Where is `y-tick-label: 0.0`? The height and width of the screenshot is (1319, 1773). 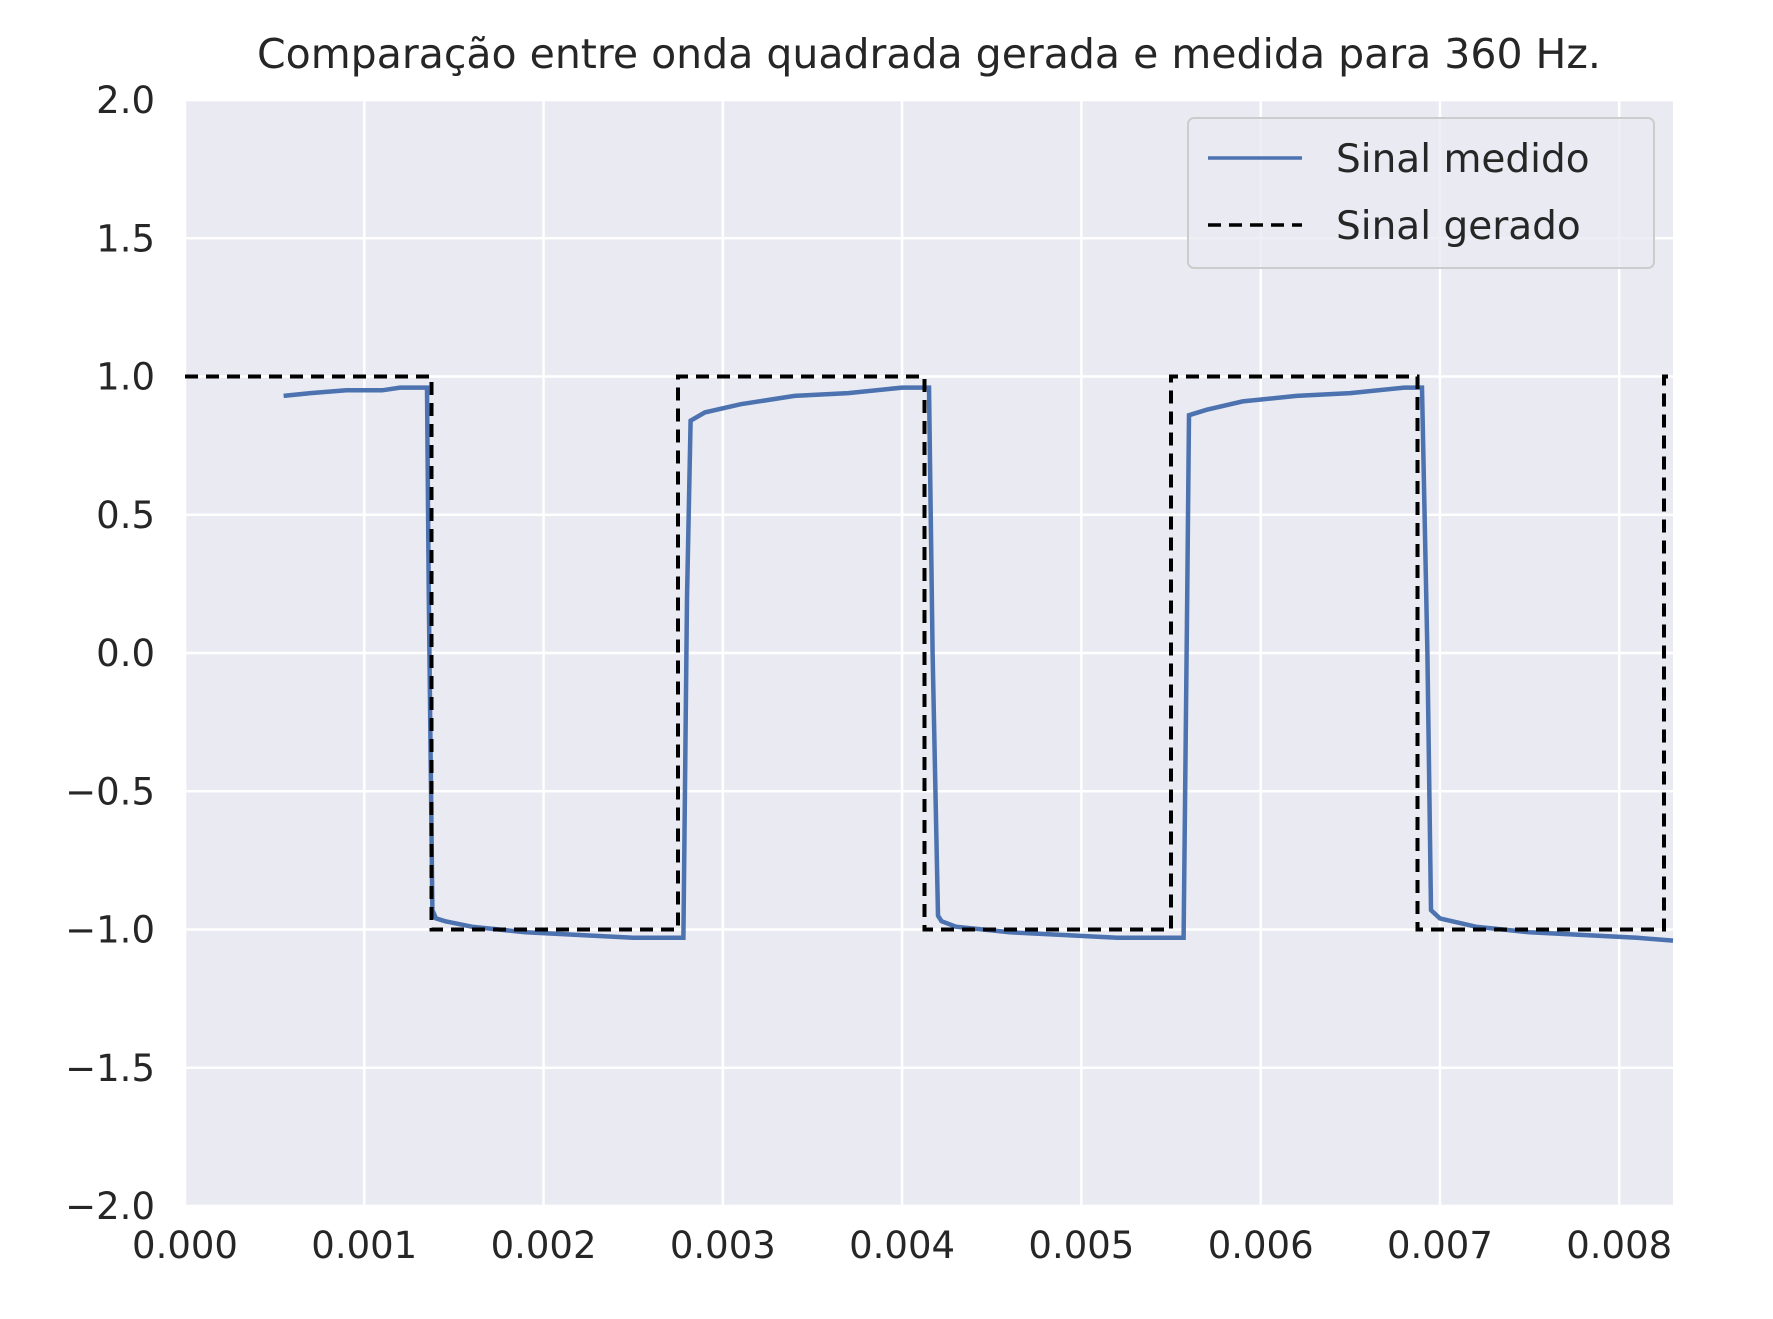
y-tick-label: 0.0 is located at coordinates (125, 653).